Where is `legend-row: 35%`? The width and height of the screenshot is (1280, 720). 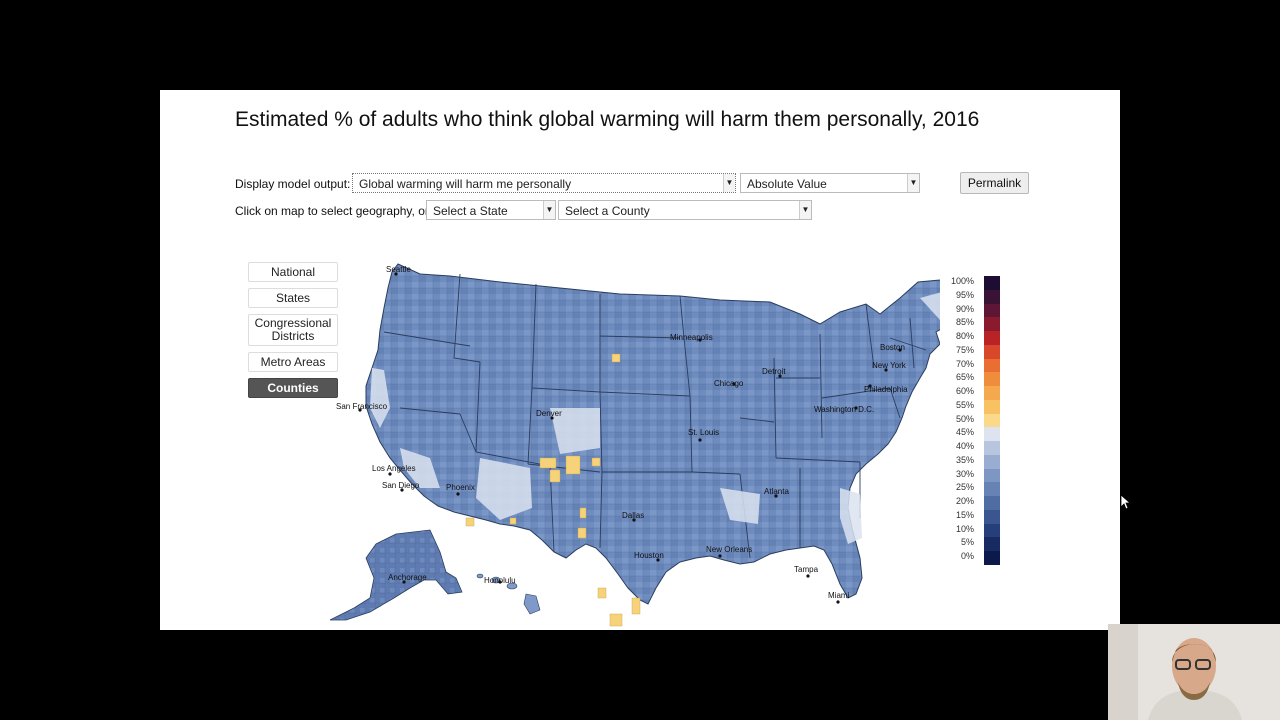
legend-row: 35% is located at coordinates (970, 461).